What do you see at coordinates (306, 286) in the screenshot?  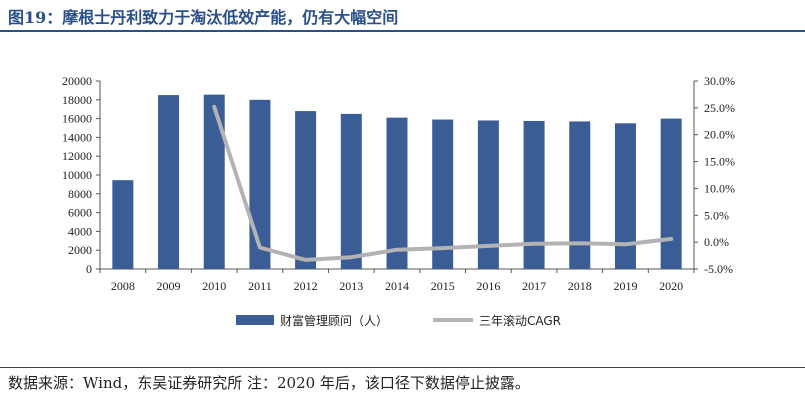 I see `x-tick-label: 2012` at bounding box center [306, 286].